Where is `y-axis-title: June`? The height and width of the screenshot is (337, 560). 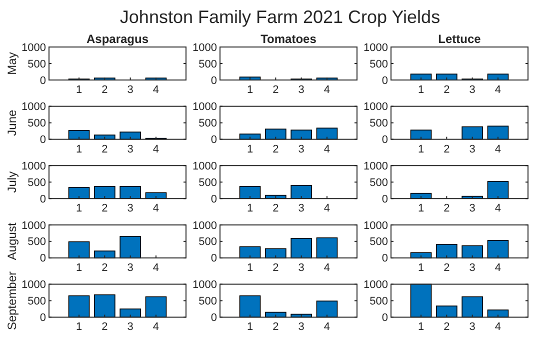
y-axis-title: June is located at coordinates (12, 122).